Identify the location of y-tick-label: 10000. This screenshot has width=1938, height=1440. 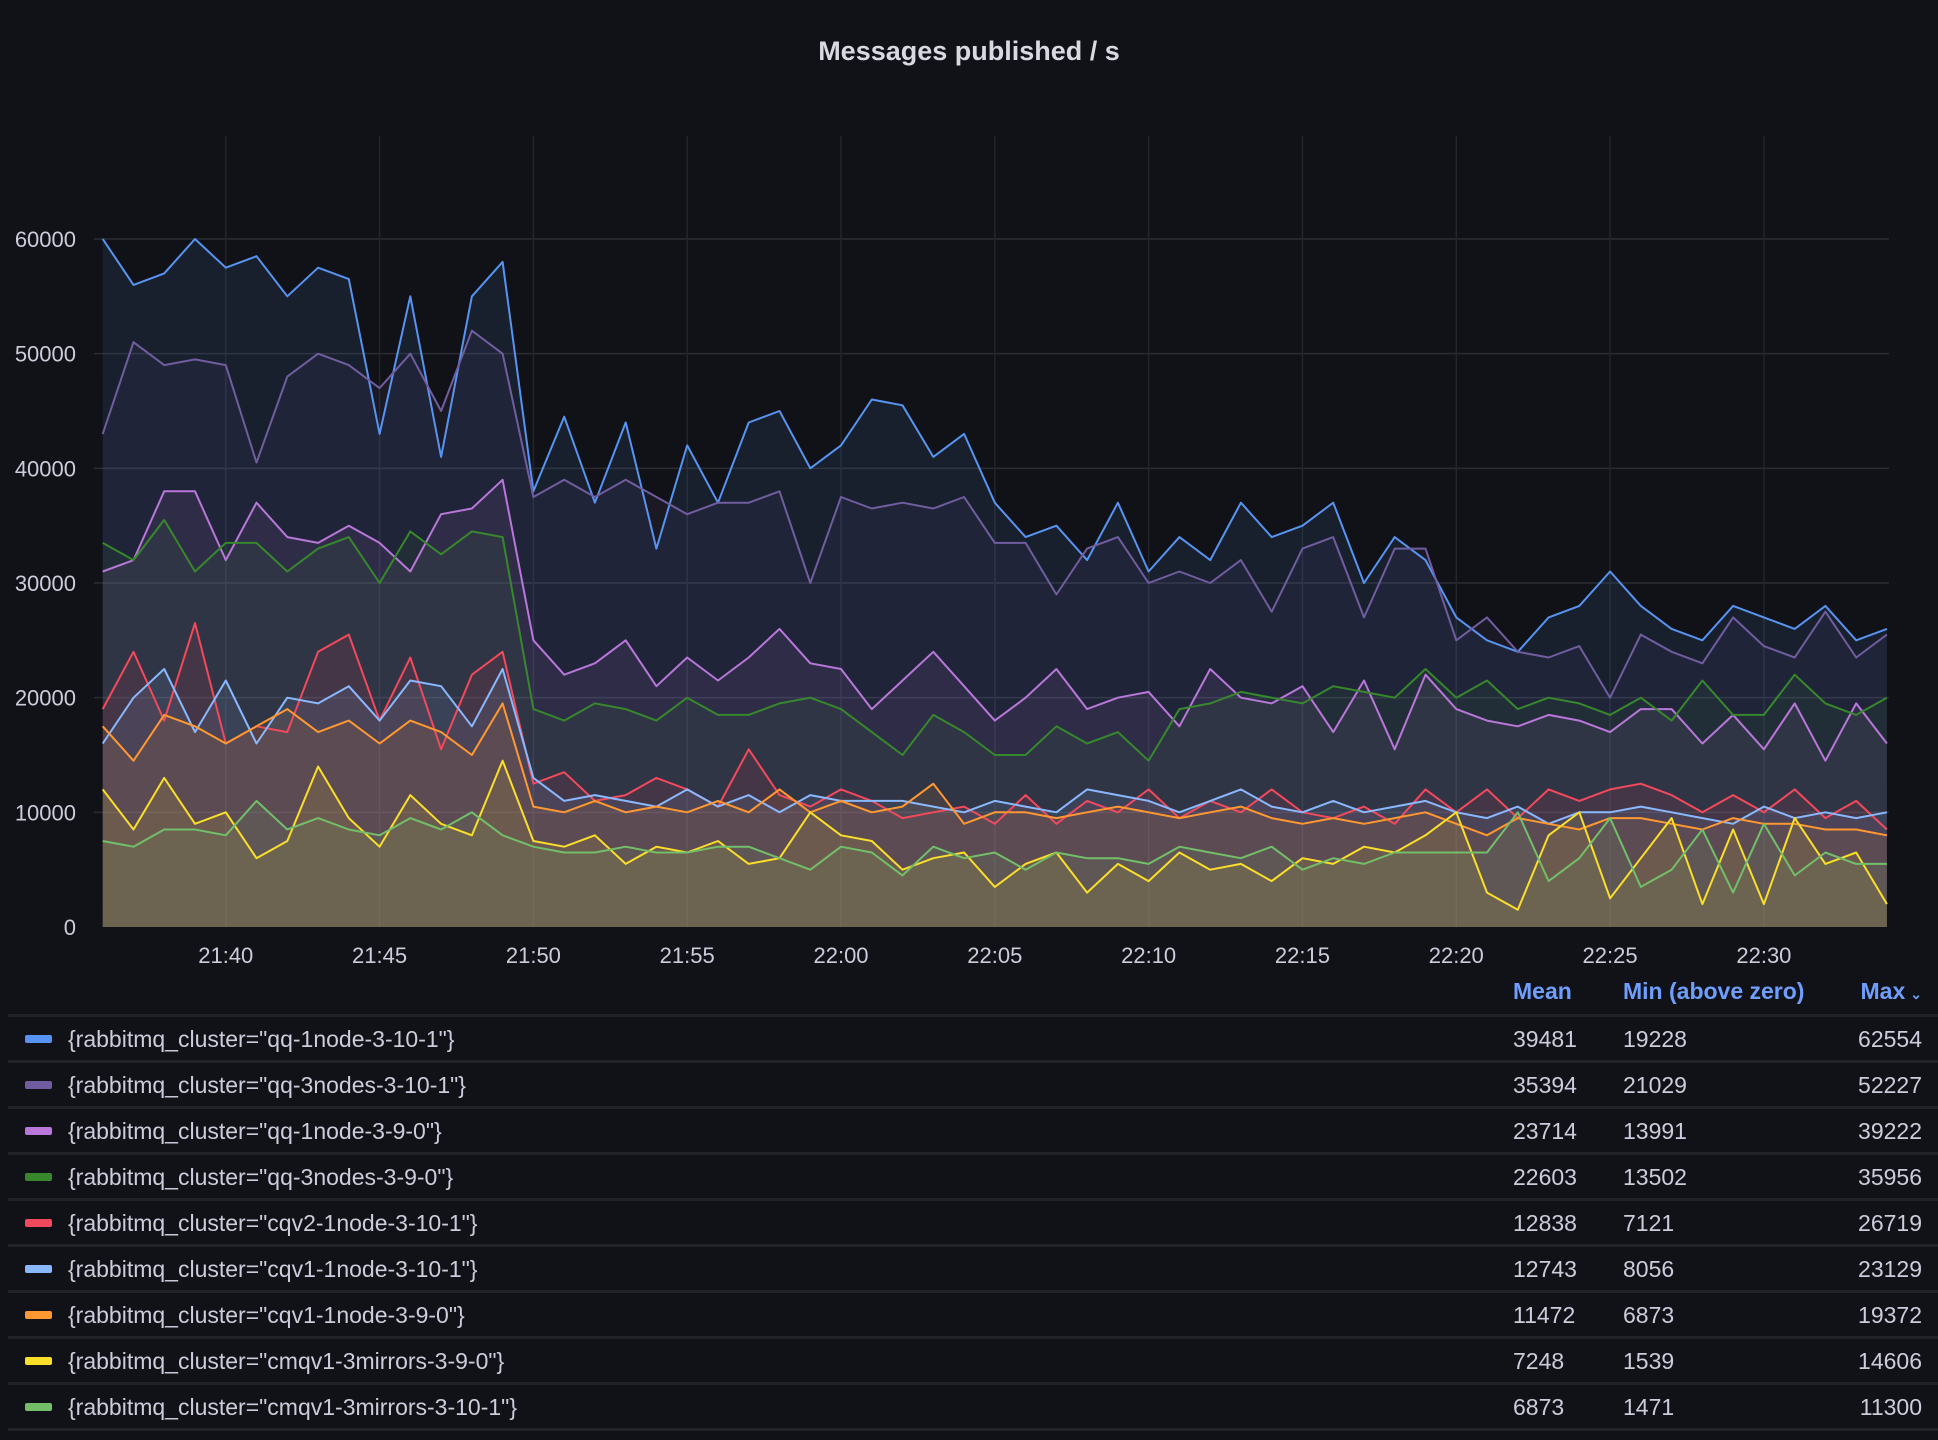
(45, 812).